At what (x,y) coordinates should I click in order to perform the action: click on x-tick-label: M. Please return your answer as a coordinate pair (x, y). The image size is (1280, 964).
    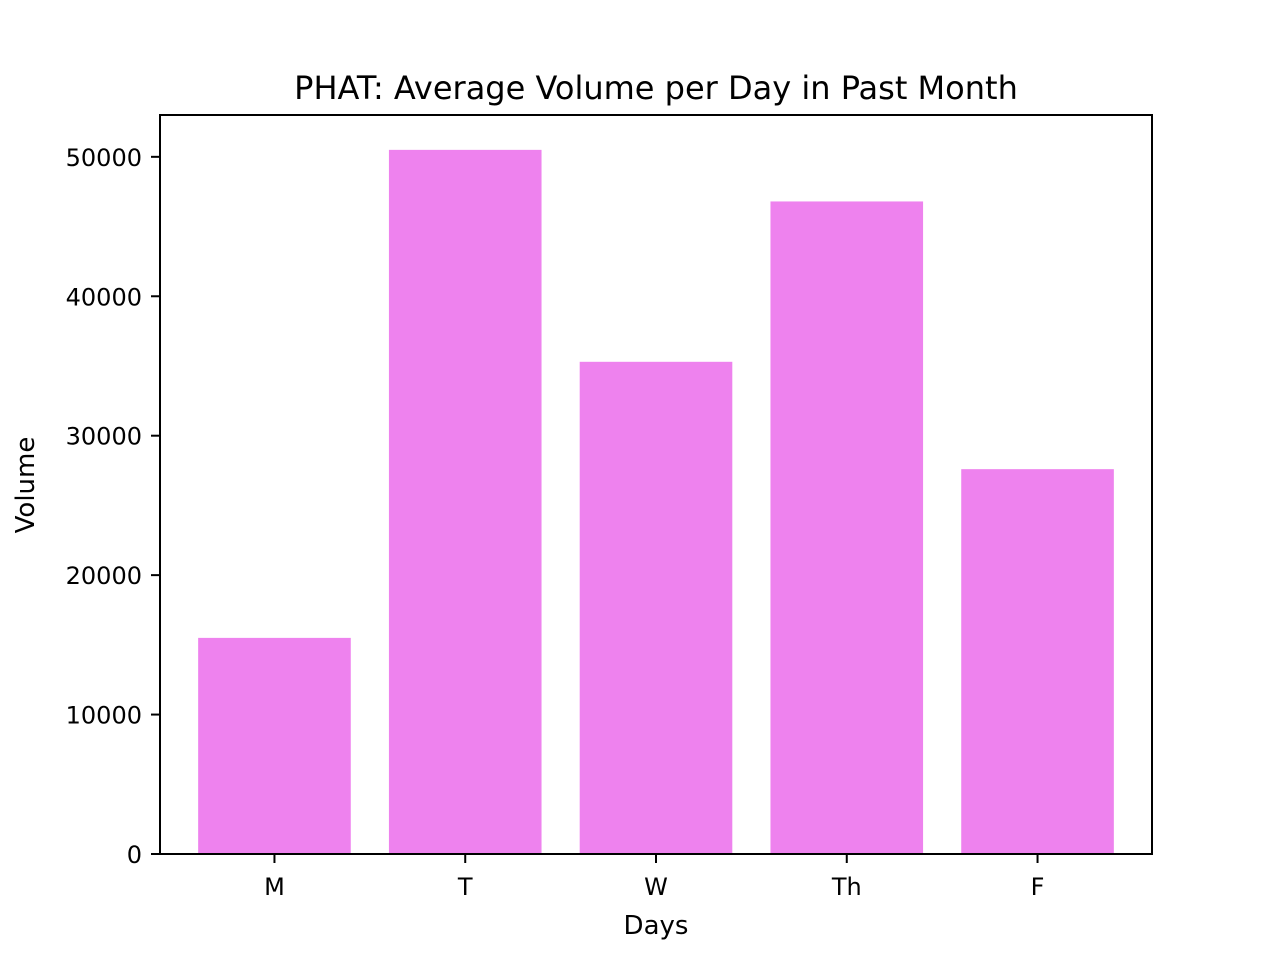
    Looking at the image, I should click on (274, 887).